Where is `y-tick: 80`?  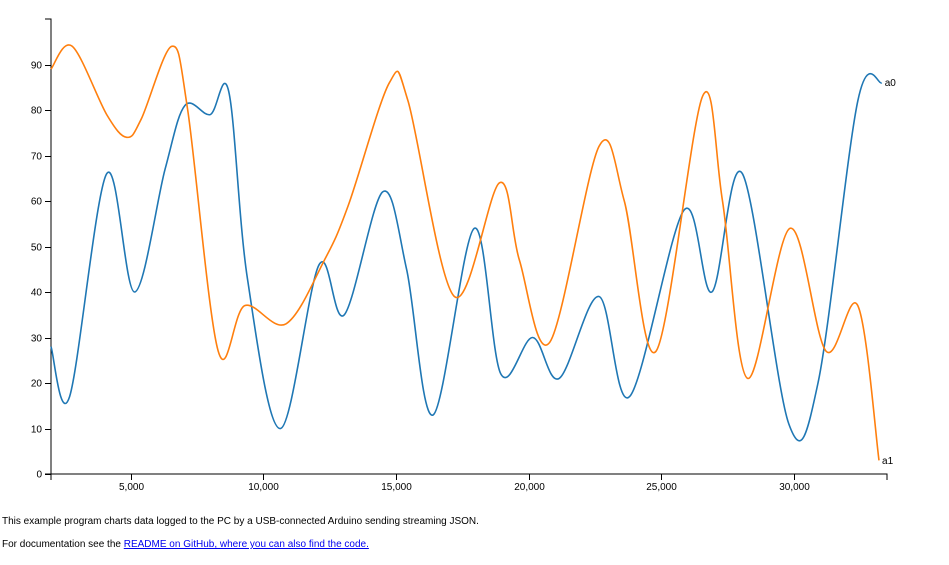 y-tick: 80 is located at coordinates (41, 111).